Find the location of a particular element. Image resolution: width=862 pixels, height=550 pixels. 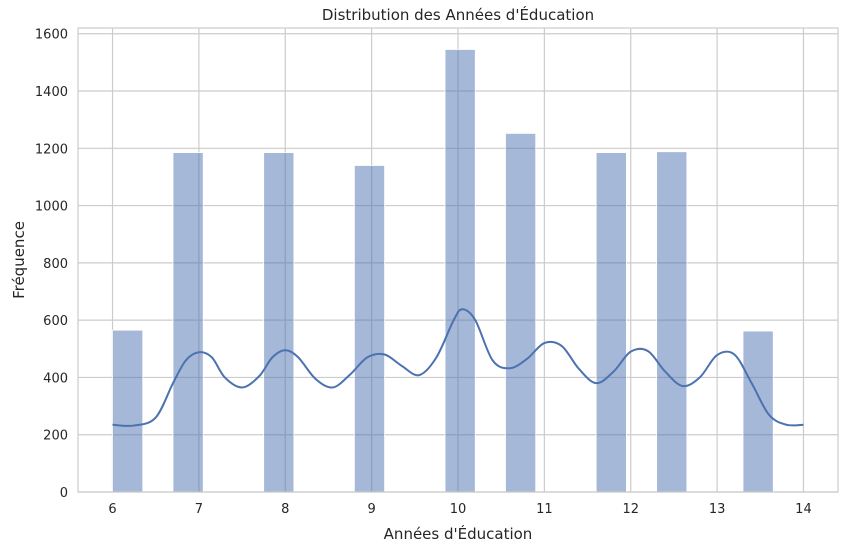

x-tick-label-2: 8 is located at coordinates (285, 509).